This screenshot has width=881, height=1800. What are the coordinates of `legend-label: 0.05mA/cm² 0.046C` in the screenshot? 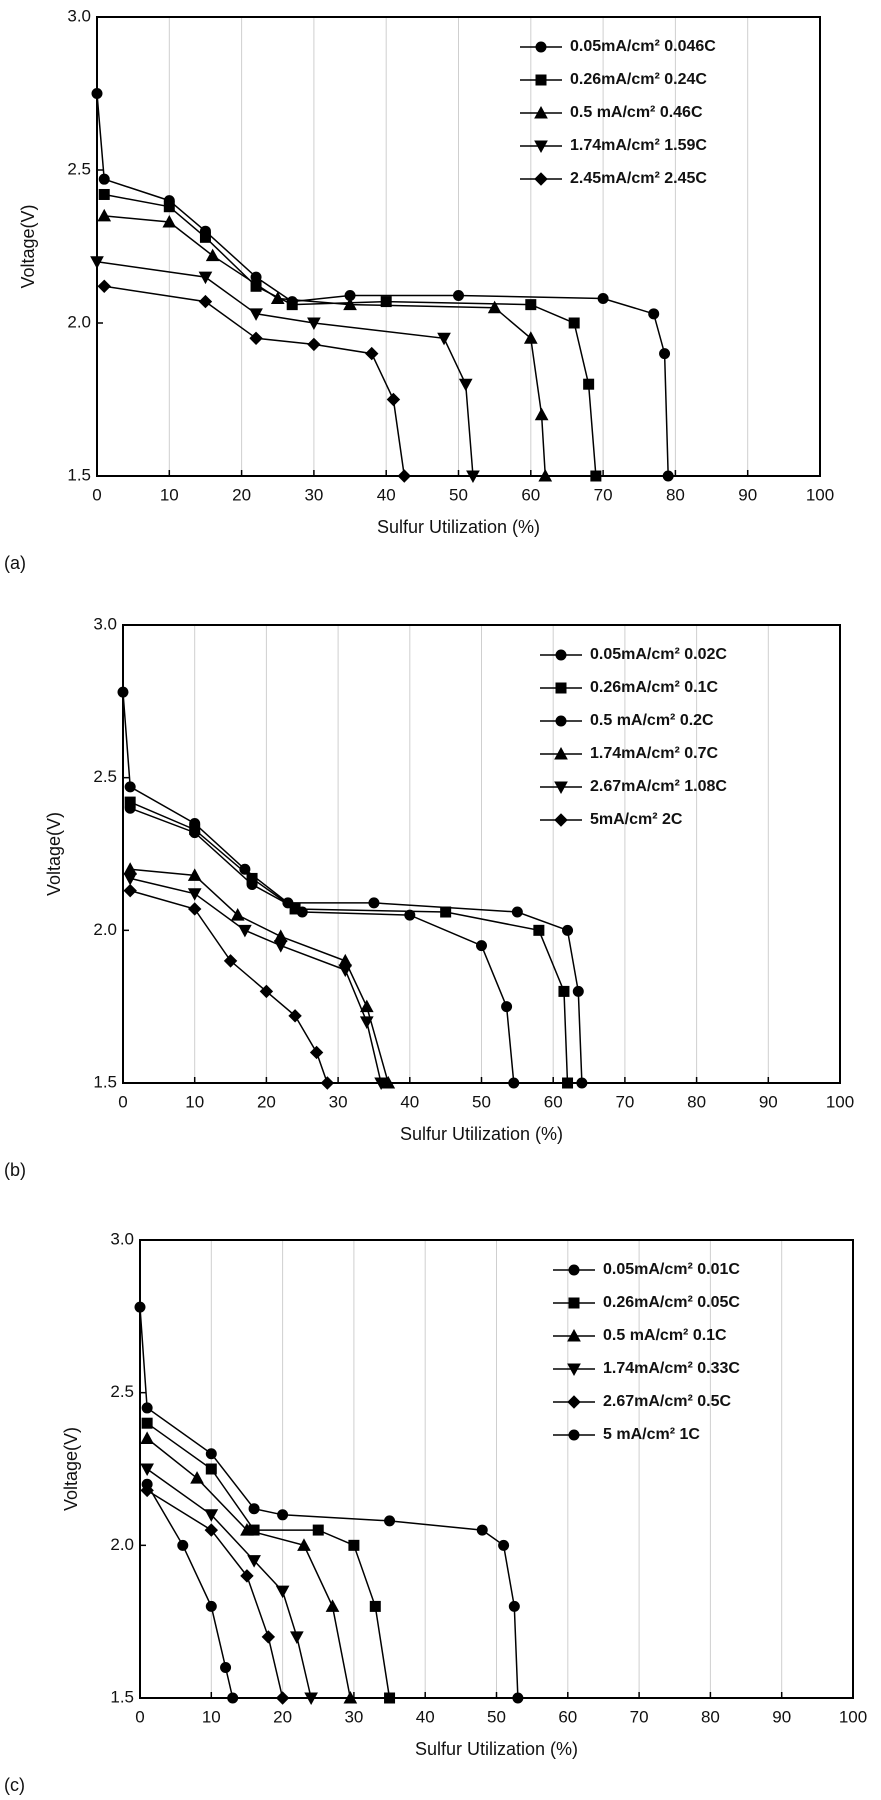 It's located at (643, 46).